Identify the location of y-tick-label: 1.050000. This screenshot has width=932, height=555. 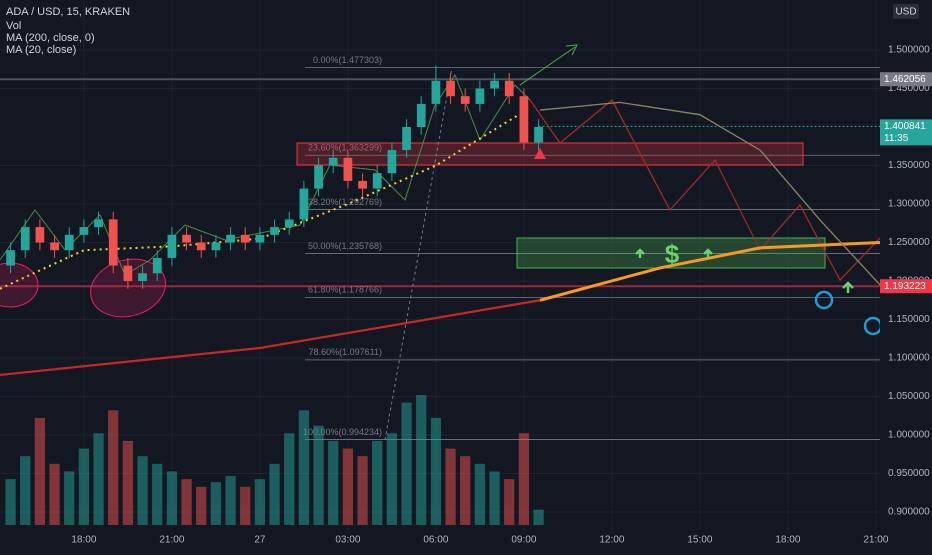
(909, 396).